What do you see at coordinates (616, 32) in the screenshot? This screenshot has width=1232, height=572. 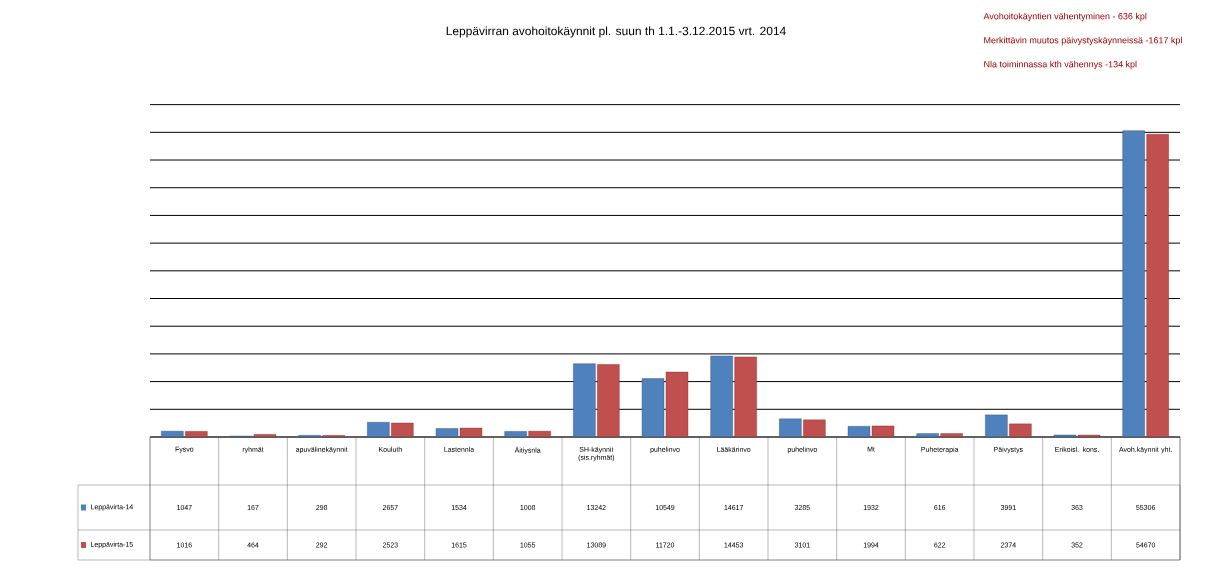 I see `chart-title: Leppävirran avohoitokäynnit pl. suun th 1.1.-3.12.2015 vrt. 2014` at bounding box center [616, 32].